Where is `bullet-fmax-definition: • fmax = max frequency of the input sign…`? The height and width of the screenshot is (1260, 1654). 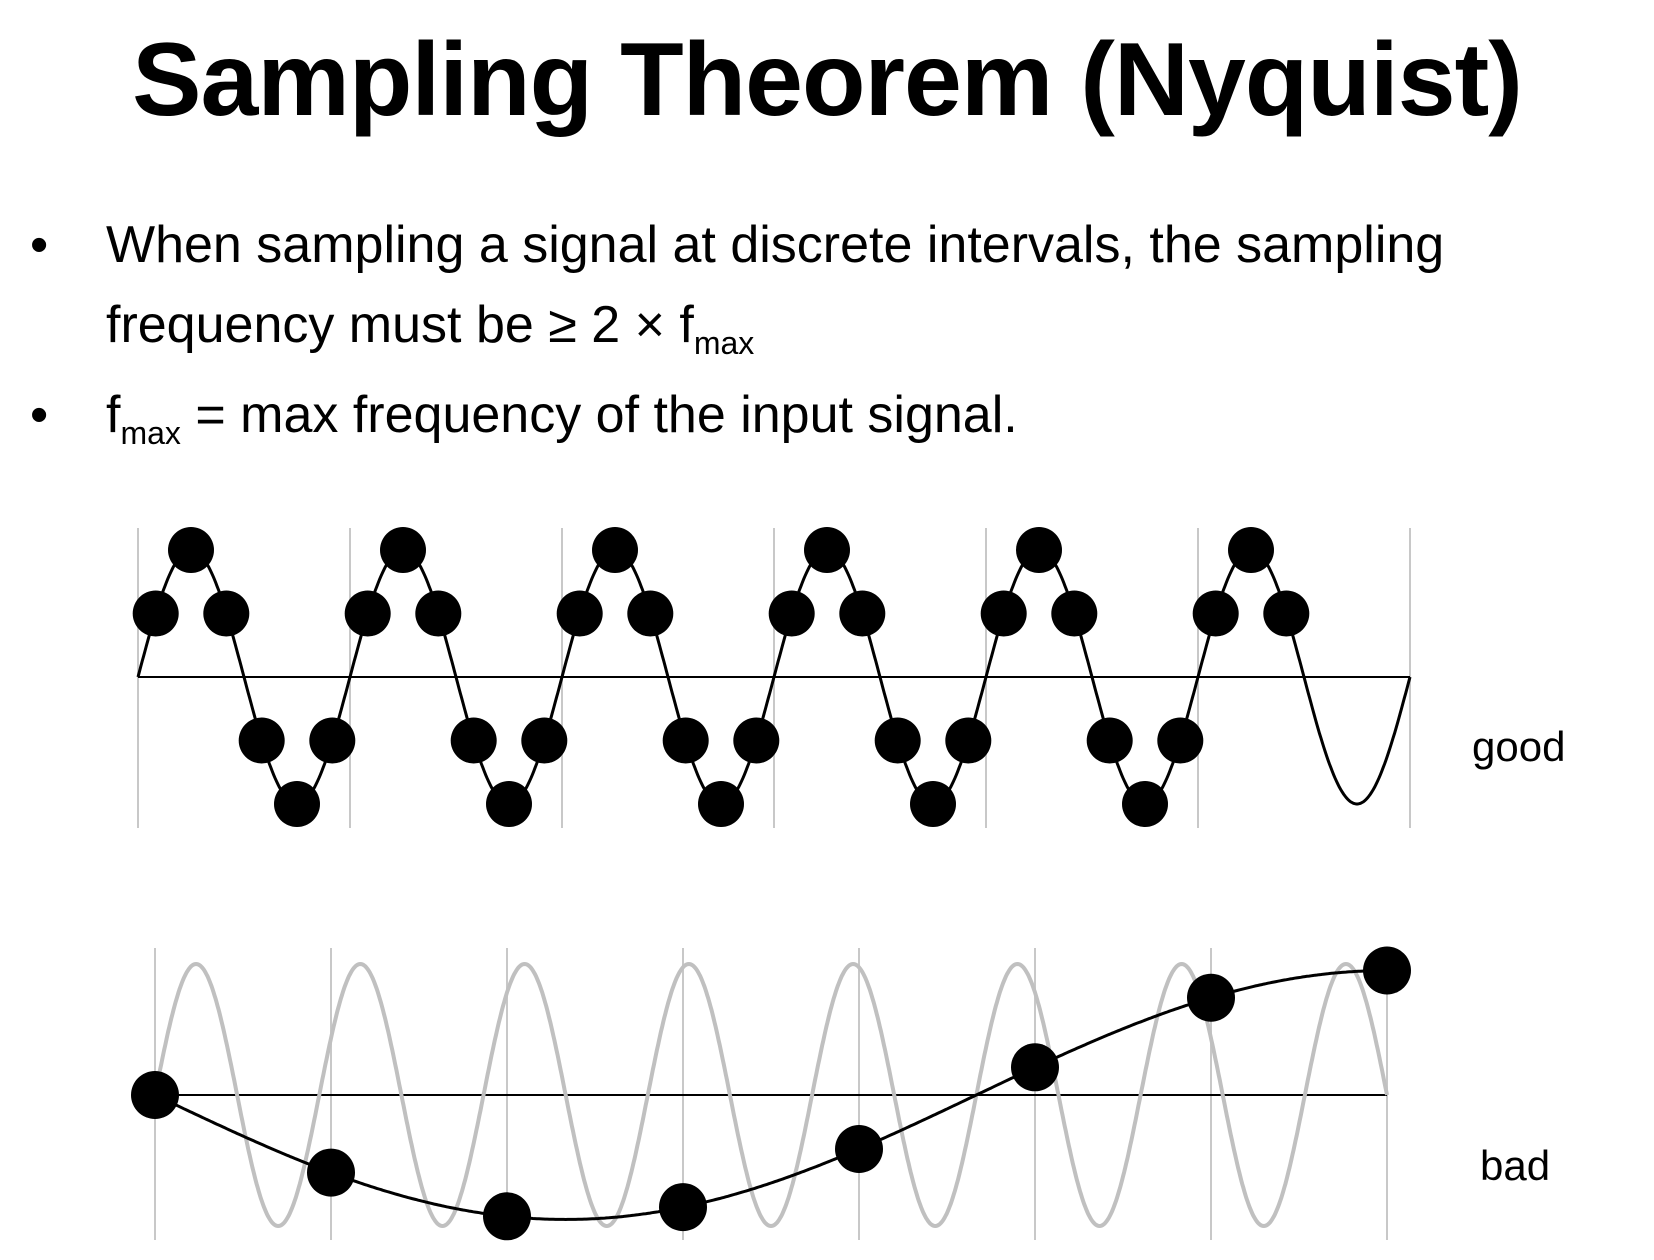
bullet-fmax-definition: • fmax = max frequency of the input sign… is located at coordinates (842, 415).